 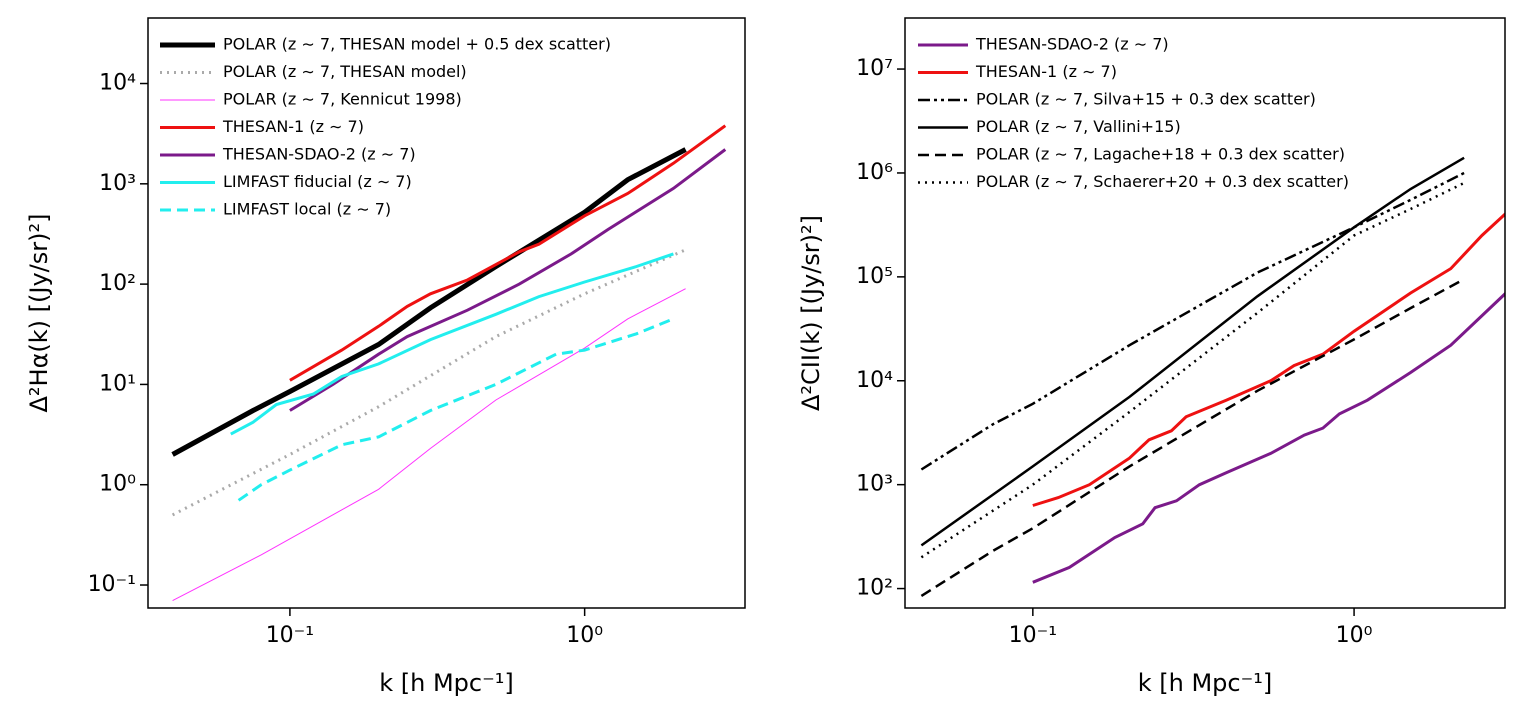 What do you see at coordinates (874, 68) in the screenshot?
I see `y-tick-label: 10⁷` at bounding box center [874, 68].